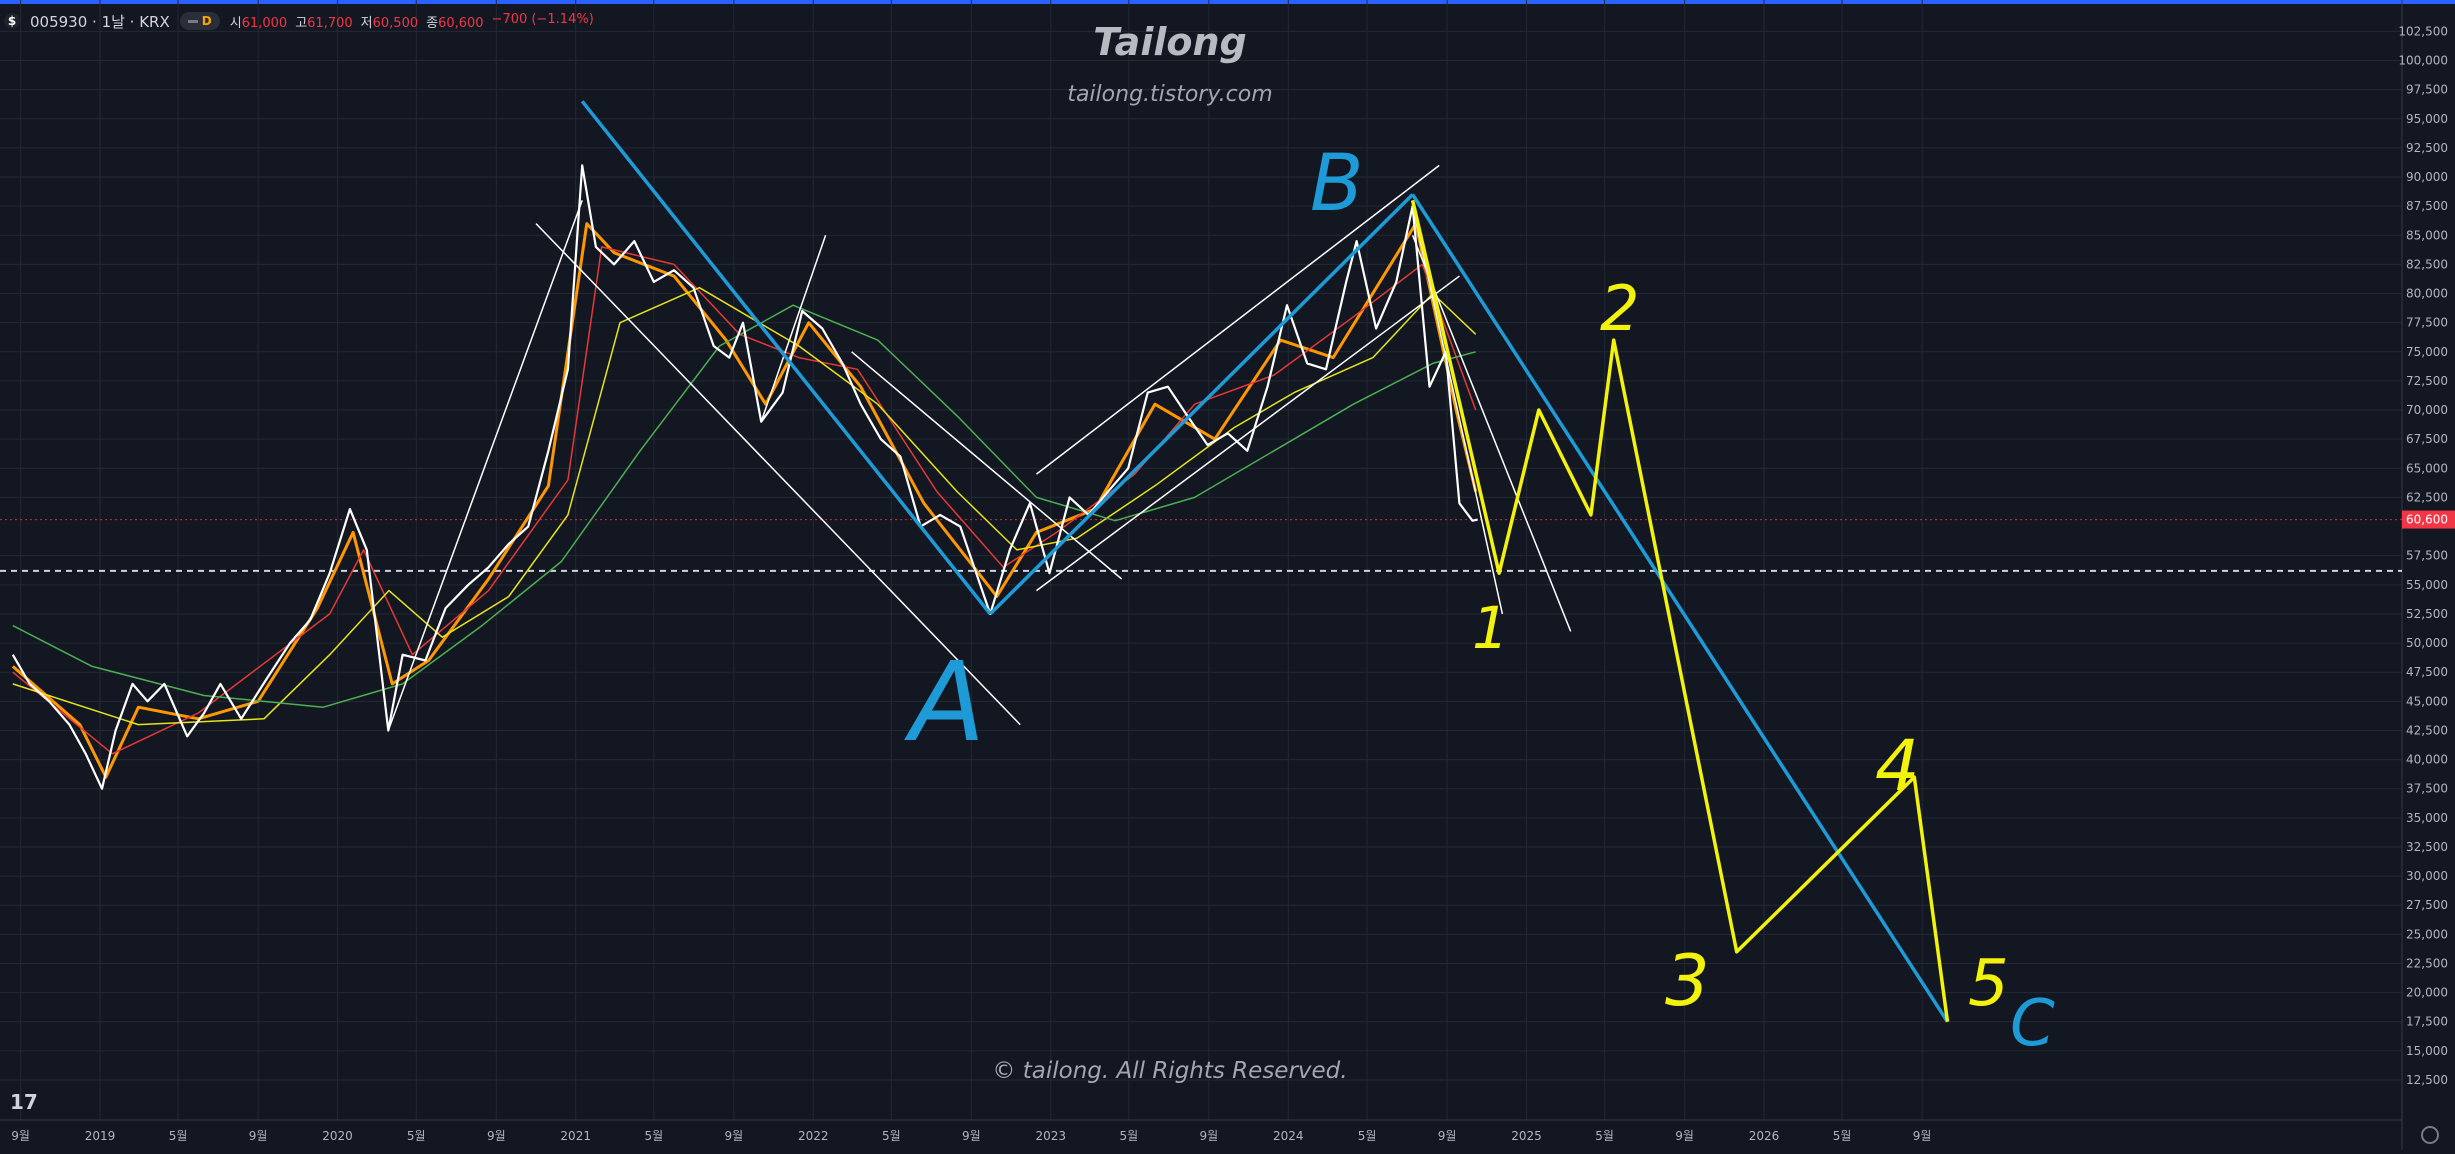 This screenshot has height=1154, width=2455. I want to click on open-label: 시, so click(235, 23).